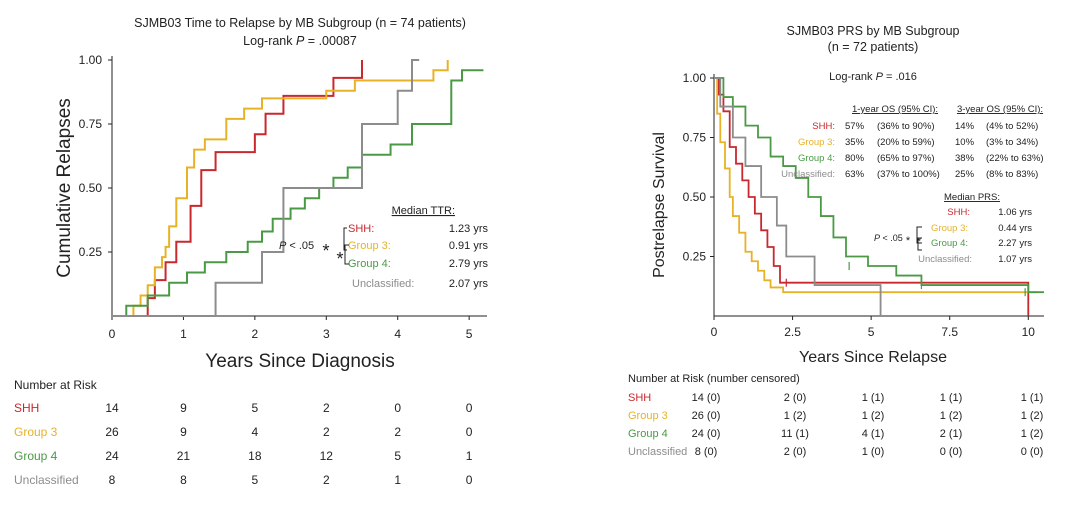 This screenshot has height=511, width=1080. Describe the element at coordinates (648, 434) in the screenshot. I see `right-risk-row-name-group-4: Group 4` at that location.